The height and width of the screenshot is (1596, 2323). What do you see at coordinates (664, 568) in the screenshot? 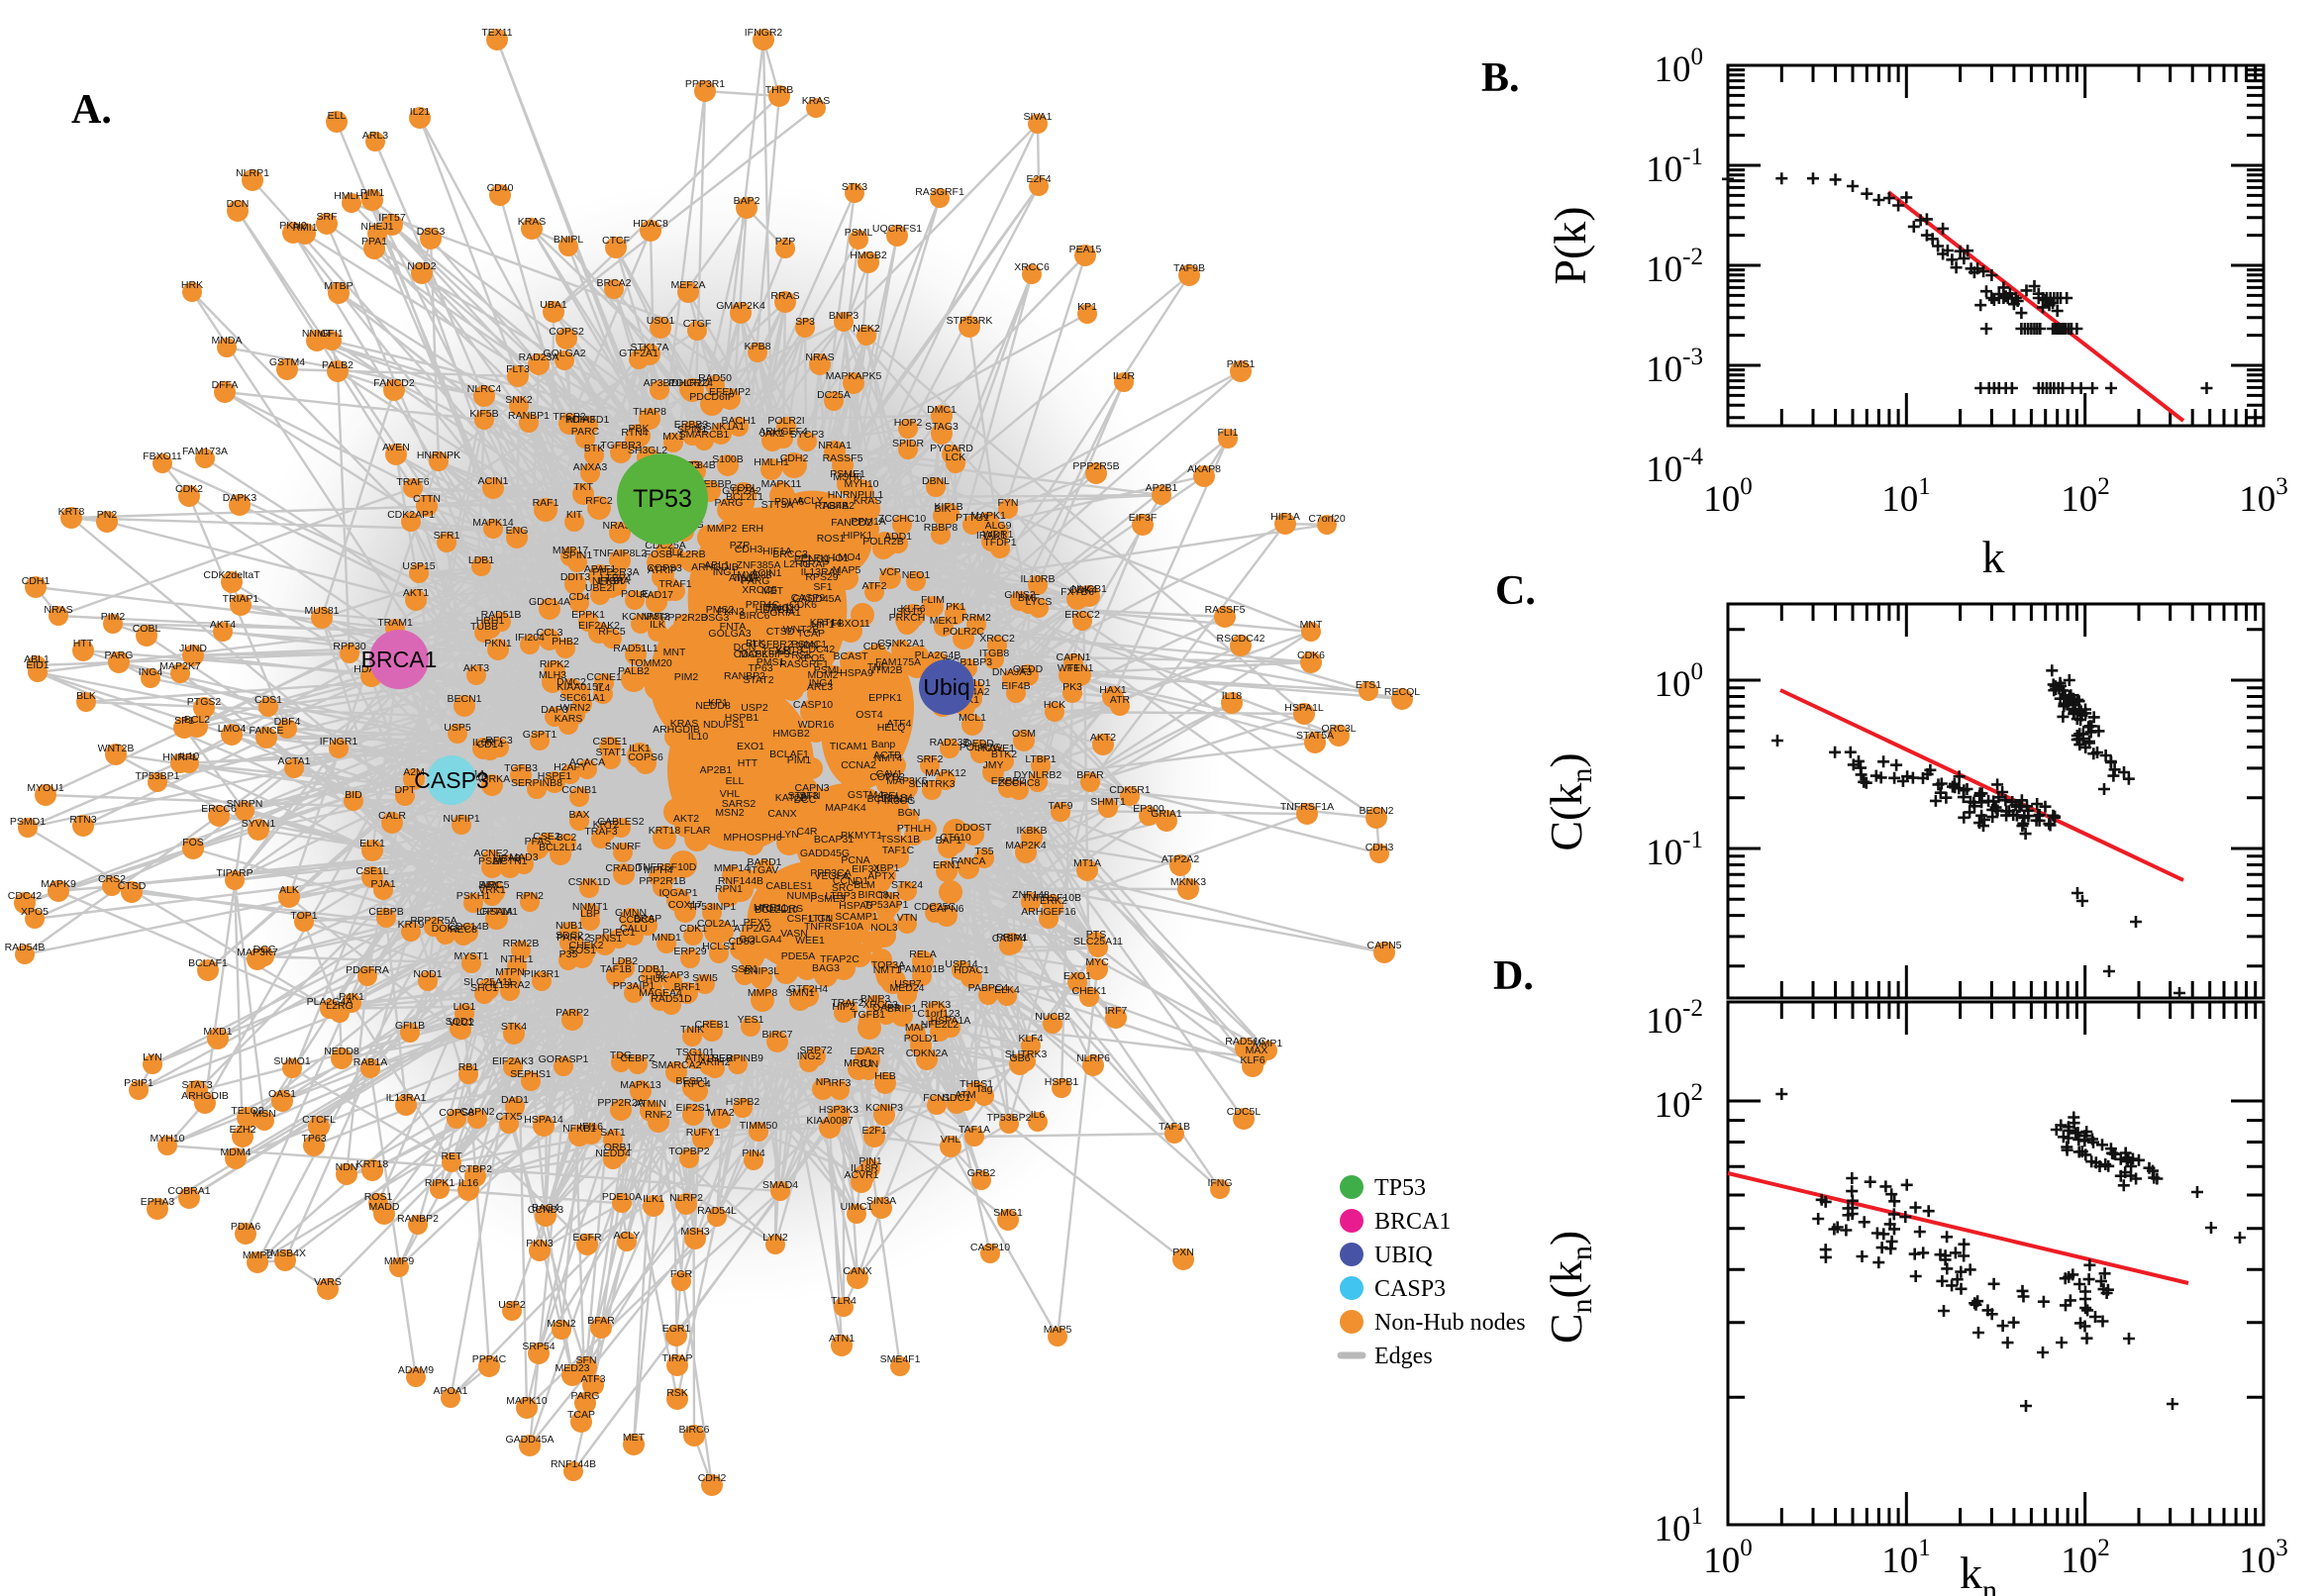
I see `svg-text: COPS3` at bounding box center [664, 568].